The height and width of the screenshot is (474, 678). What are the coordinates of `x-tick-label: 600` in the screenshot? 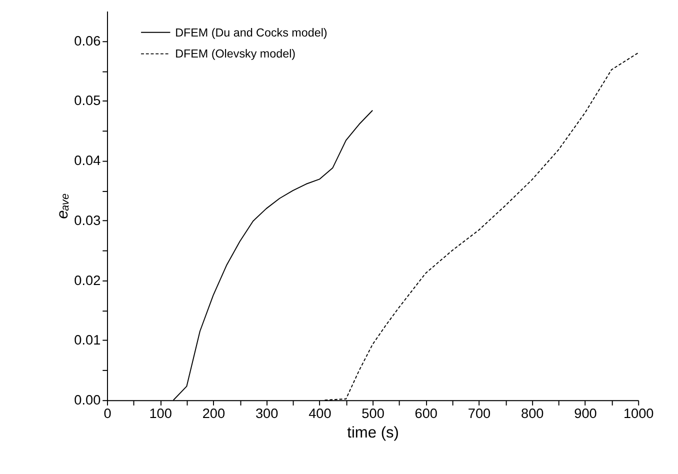 It's located at (426, 414).